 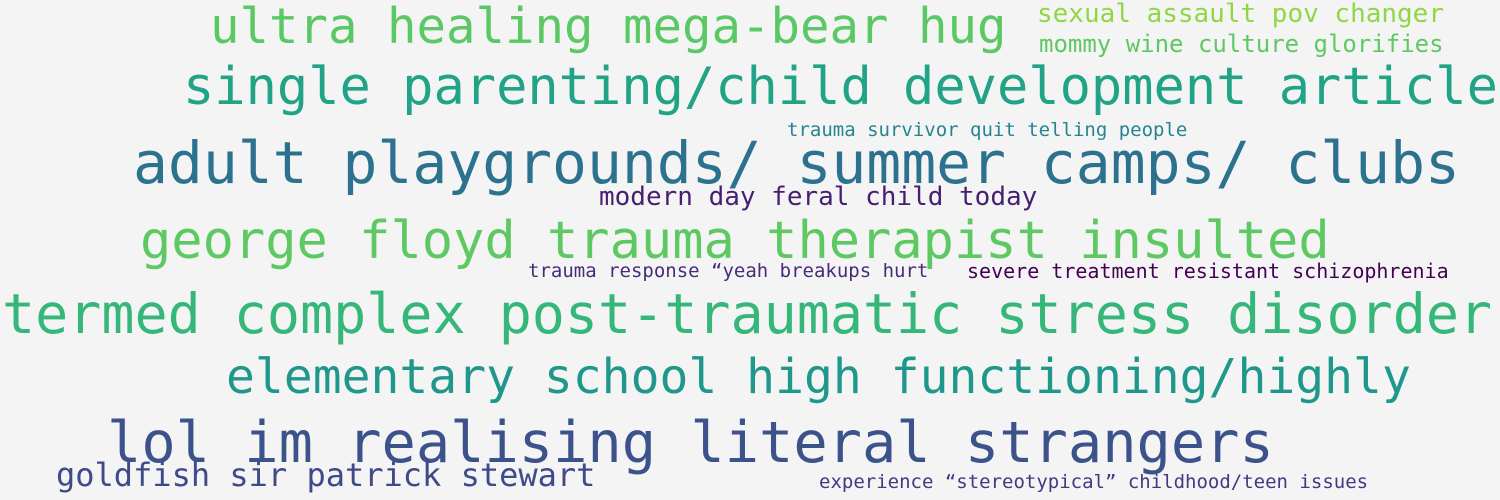 What do you see at coordinates (690, 443) in the screenshot?
I see `word-cloud-phrase: lol im realising literal strangers` at bounding box center [690, 443].